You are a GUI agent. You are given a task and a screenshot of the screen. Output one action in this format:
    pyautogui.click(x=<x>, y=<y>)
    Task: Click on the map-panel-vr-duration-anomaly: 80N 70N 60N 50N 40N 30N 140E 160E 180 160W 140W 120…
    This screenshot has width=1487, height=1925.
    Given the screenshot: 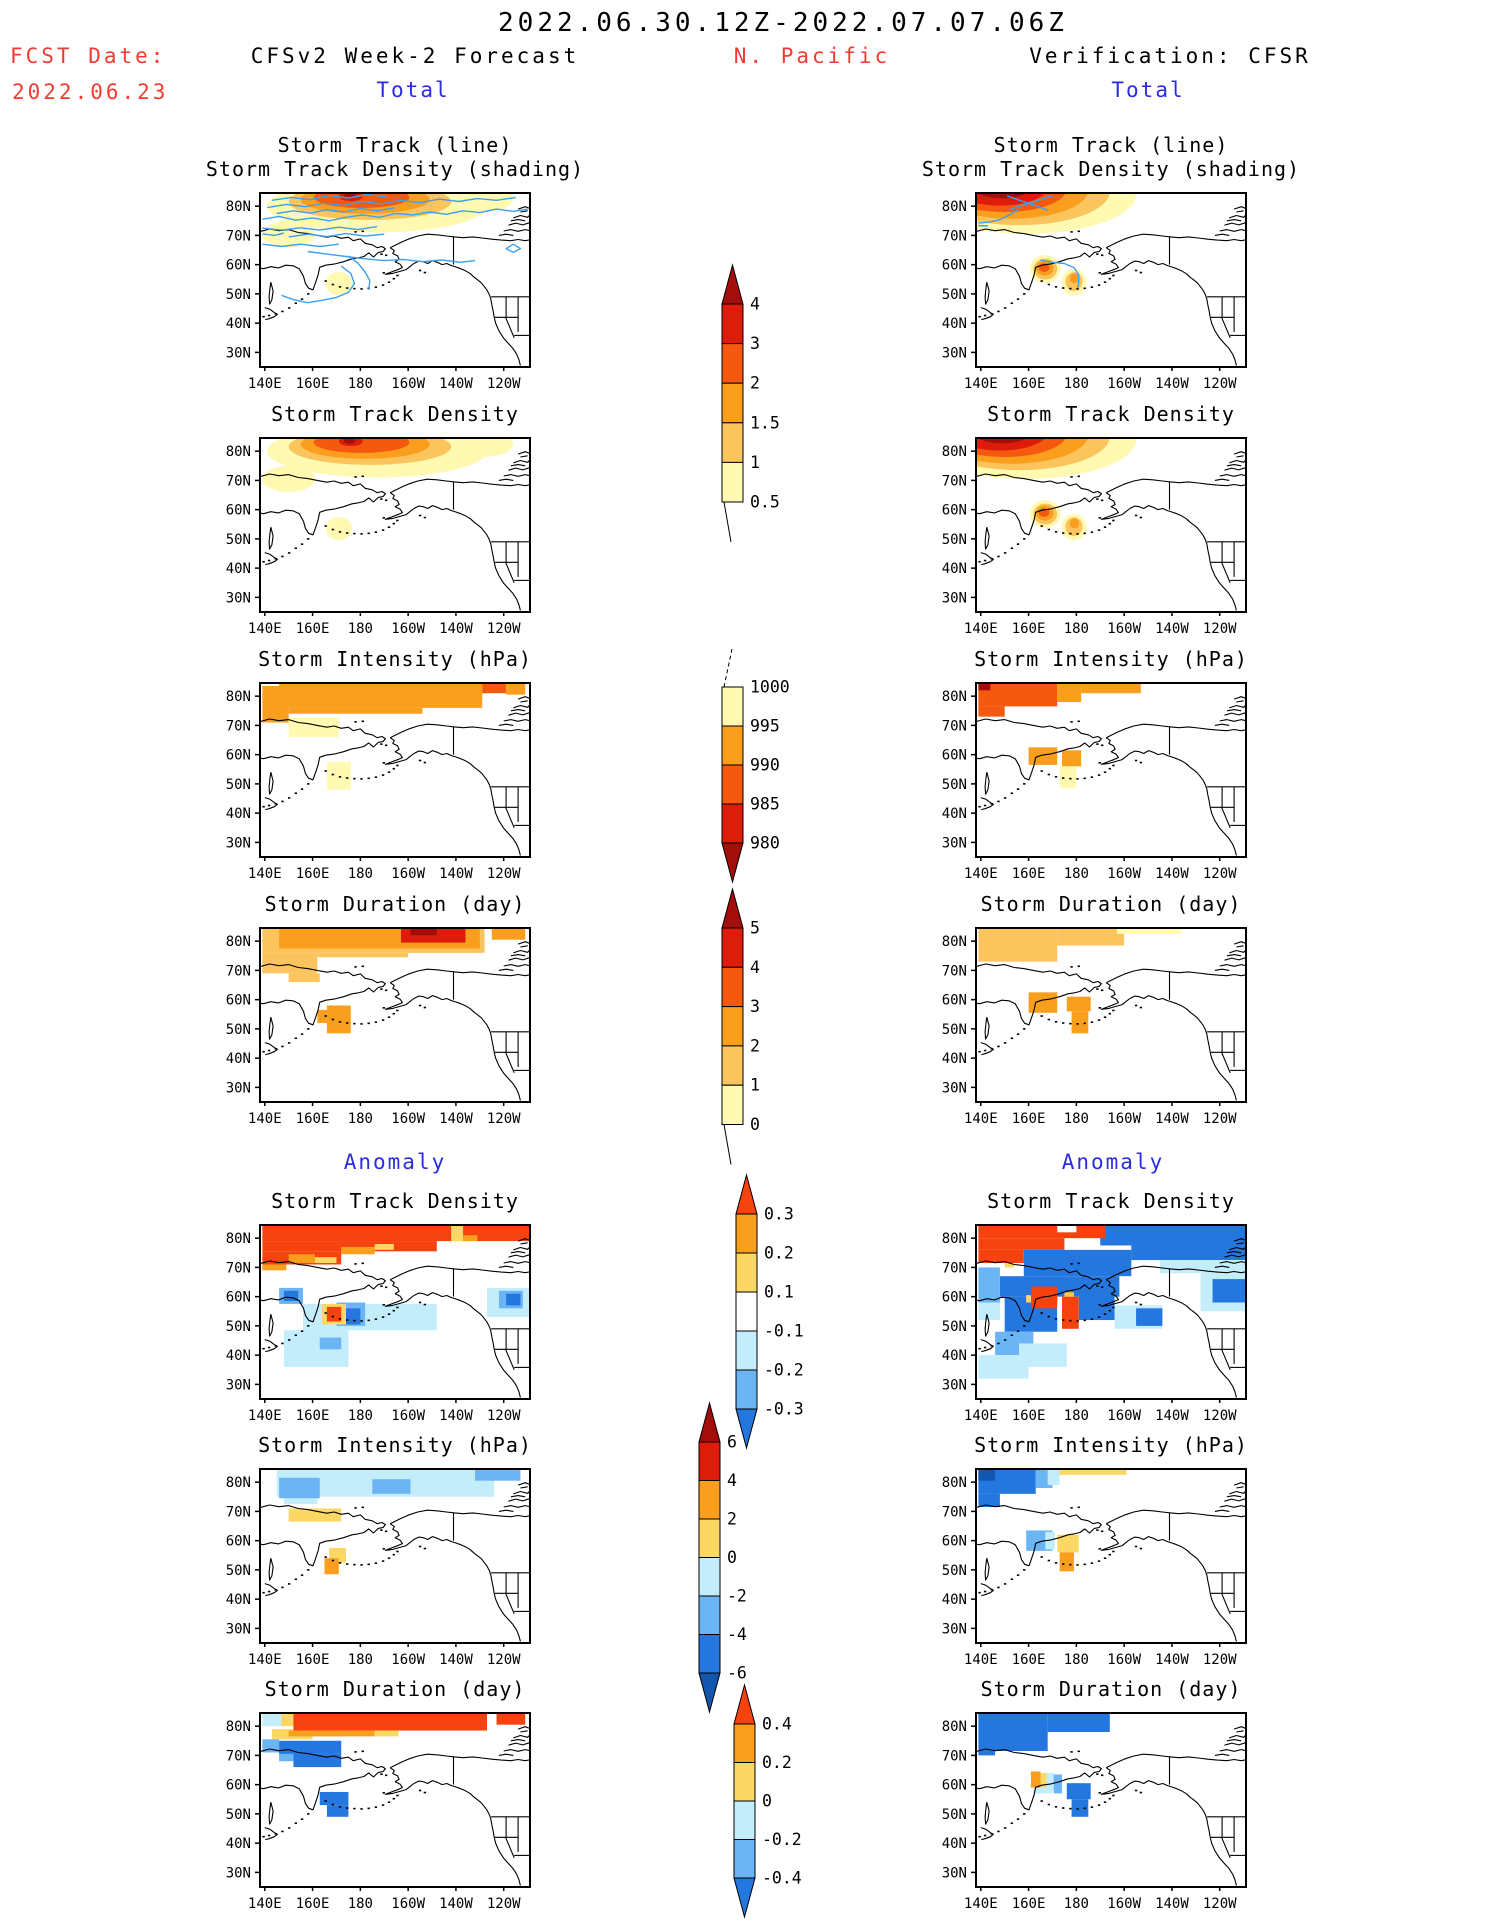 What is the action you would take?
    pyautogui.click(x=1094, y=1812)
    